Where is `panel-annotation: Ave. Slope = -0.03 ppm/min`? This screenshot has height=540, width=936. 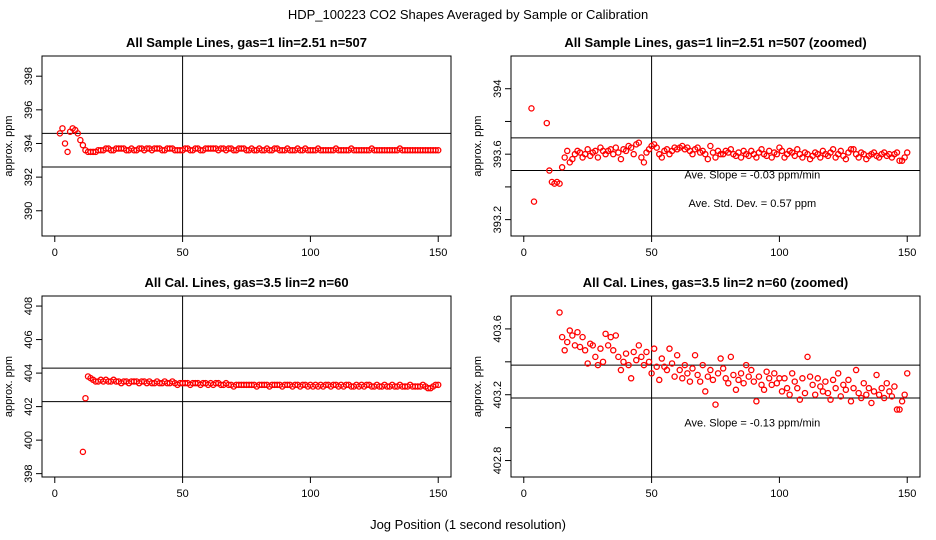 panel-annotation: Ave. Slope = -0.03 ppm/min is located at coordinates (752, 175).